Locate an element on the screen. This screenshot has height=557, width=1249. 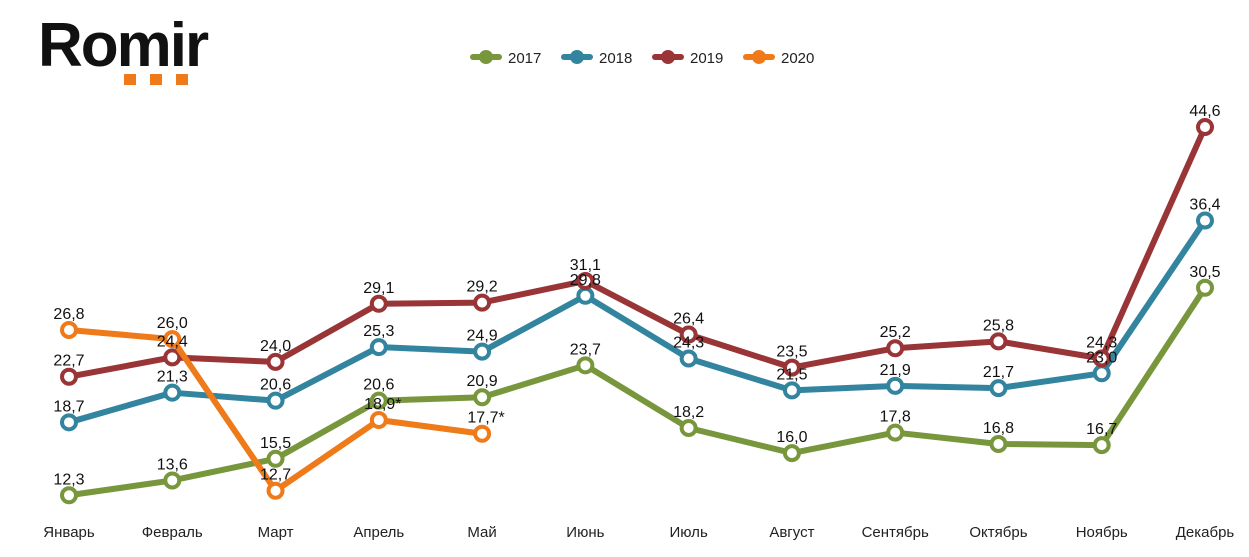
point-2018-Сентябрь is located at coordinates (895, 385).